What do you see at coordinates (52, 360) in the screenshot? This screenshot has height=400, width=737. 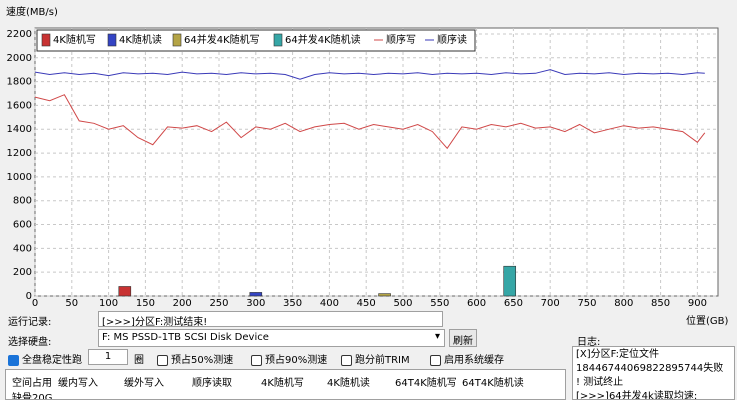 I see `option-label: 全盘稳定性跑` at bounding box center [52, 360].